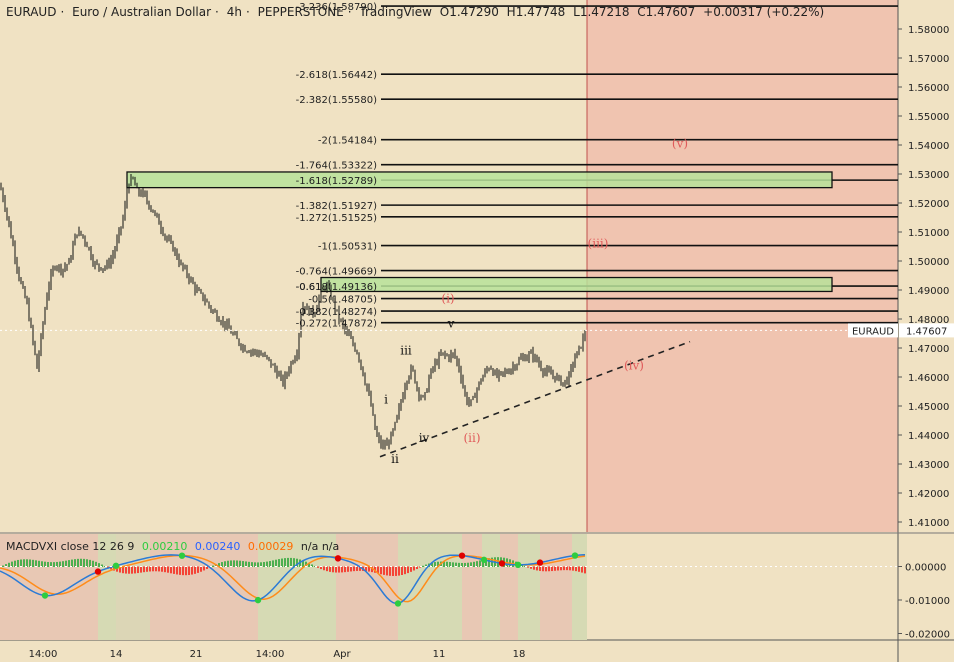  Describe the element at coordinates (336, 181) in the screenshot. I see `fib-zone-label: -1.618(1.52789)` at that location.